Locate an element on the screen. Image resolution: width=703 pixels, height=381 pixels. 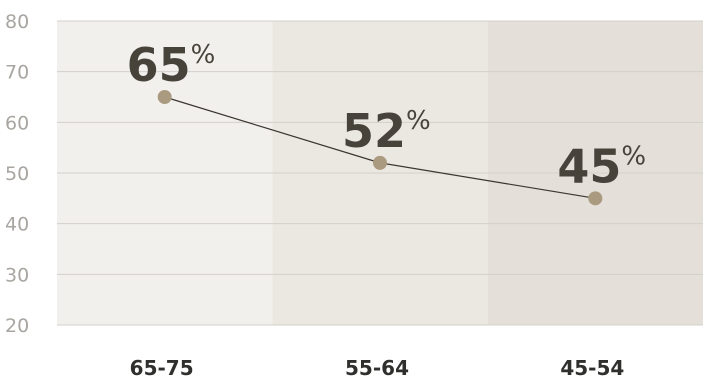
data-label: 52% is located at coordinates (386, 131).